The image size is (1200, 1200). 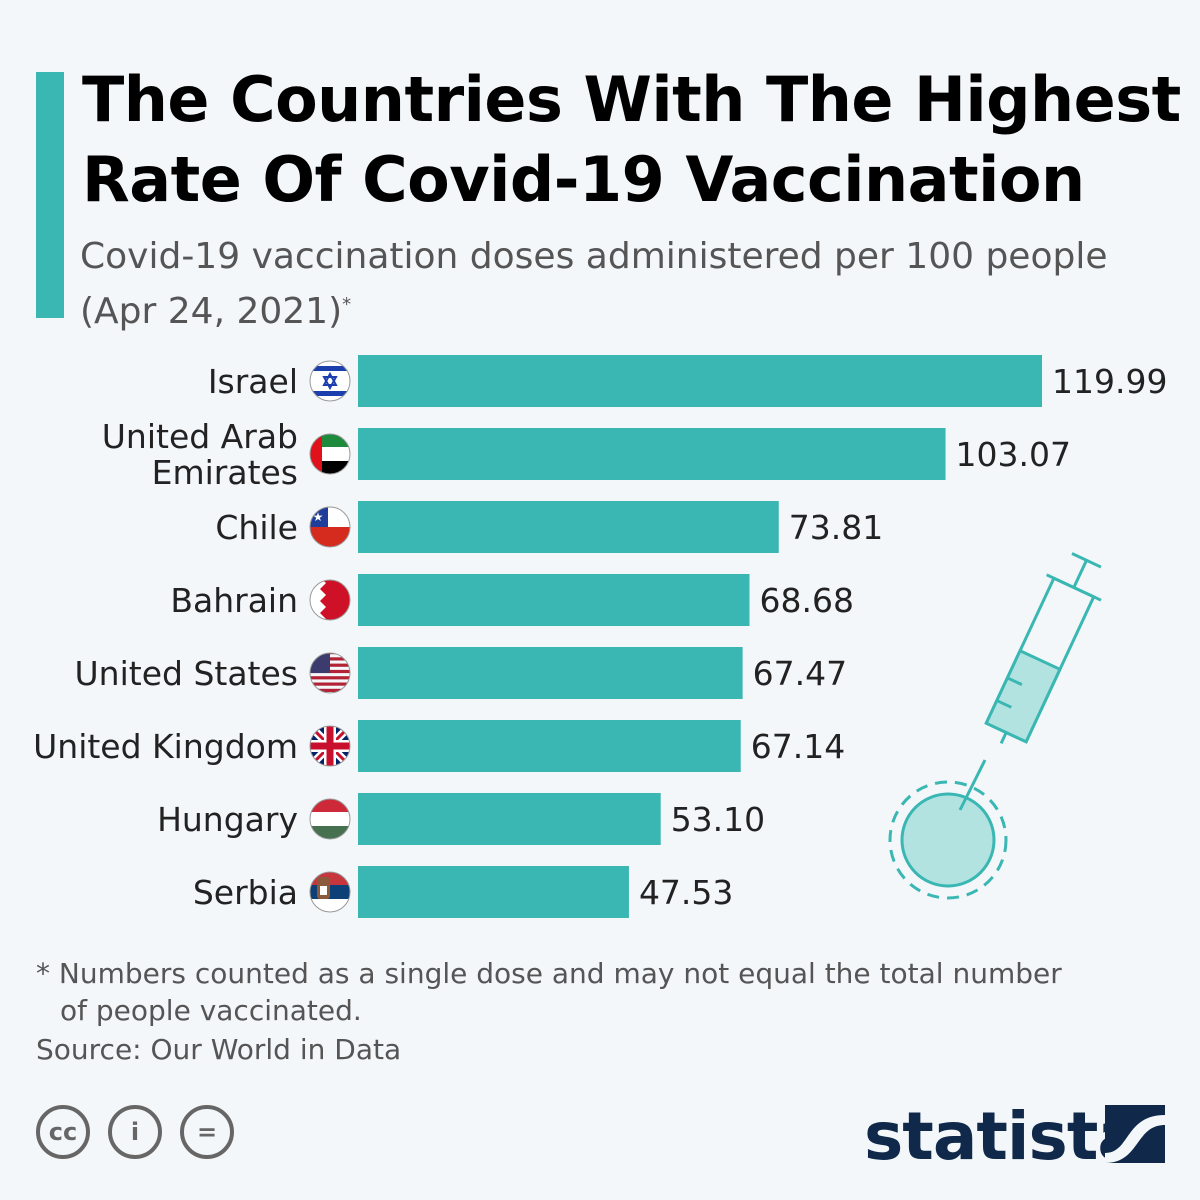 What do you see at coordinates (493, 892) in the screenshot?
I see `bar-serbia` at bounding box center [493, 892].